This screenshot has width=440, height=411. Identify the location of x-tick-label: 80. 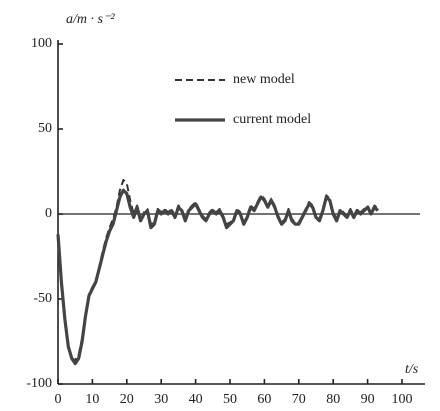
(333, 399).